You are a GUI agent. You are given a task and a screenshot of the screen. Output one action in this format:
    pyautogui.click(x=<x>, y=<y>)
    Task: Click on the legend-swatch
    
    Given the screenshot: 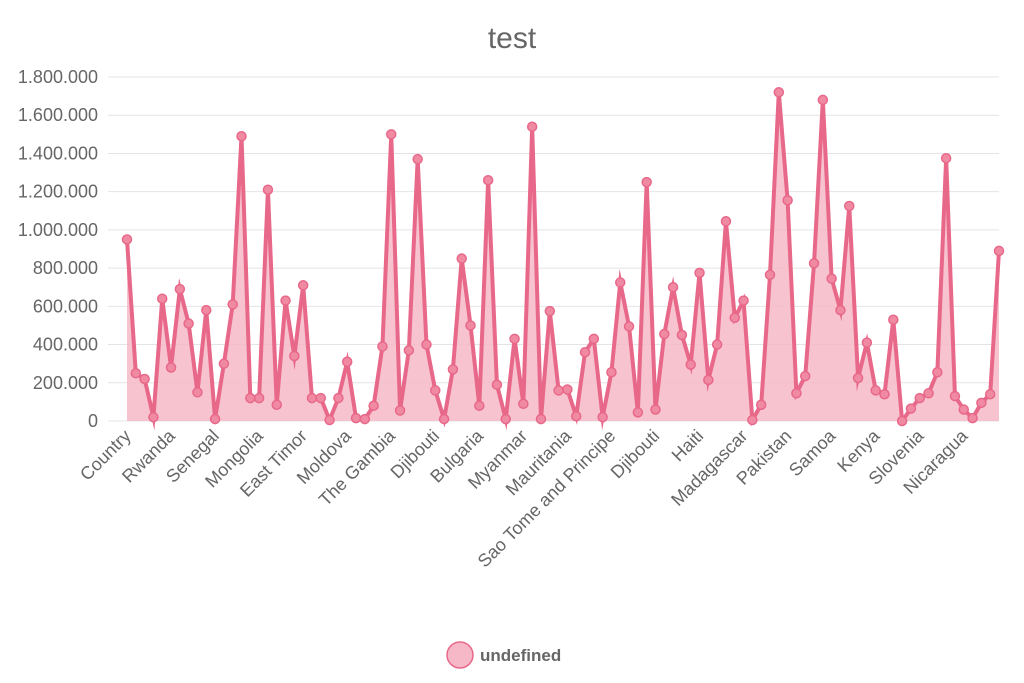 What is the action you would take?
    pyautogui.click(x=460, y=655)
    